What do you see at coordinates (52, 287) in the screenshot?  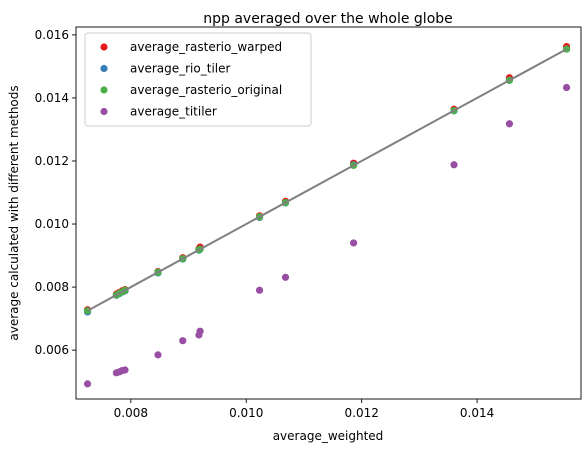 I see `y-tick-label-1: 0.008` at bounding box center [52, 287].